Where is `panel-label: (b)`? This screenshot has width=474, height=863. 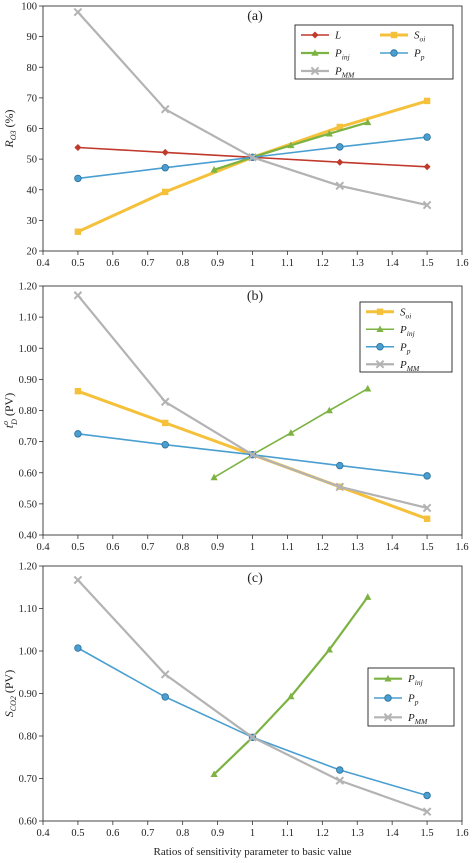 panel-label: (b) is located at coordinates (255, 296).